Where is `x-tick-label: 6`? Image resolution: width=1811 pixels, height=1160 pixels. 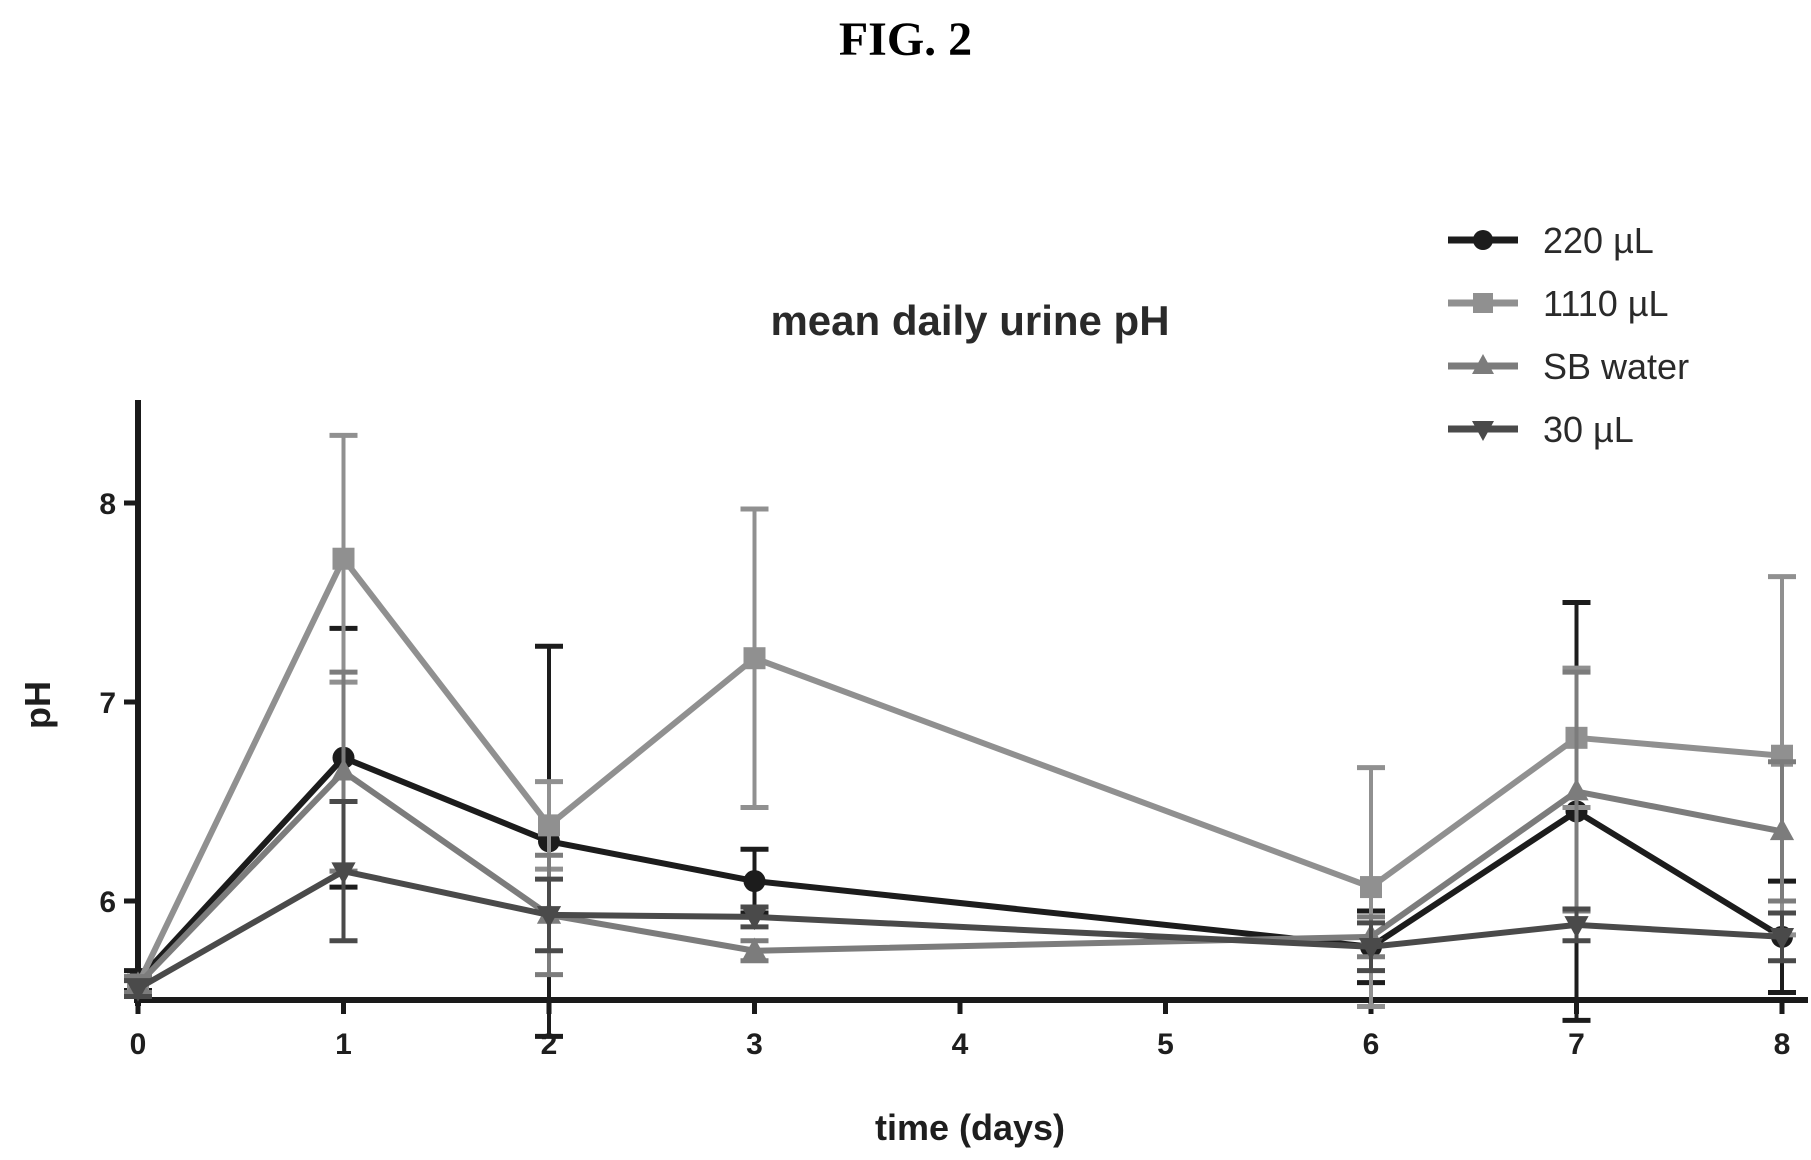 x-tick-label: 6 is located at coordinates (1371, 1044).